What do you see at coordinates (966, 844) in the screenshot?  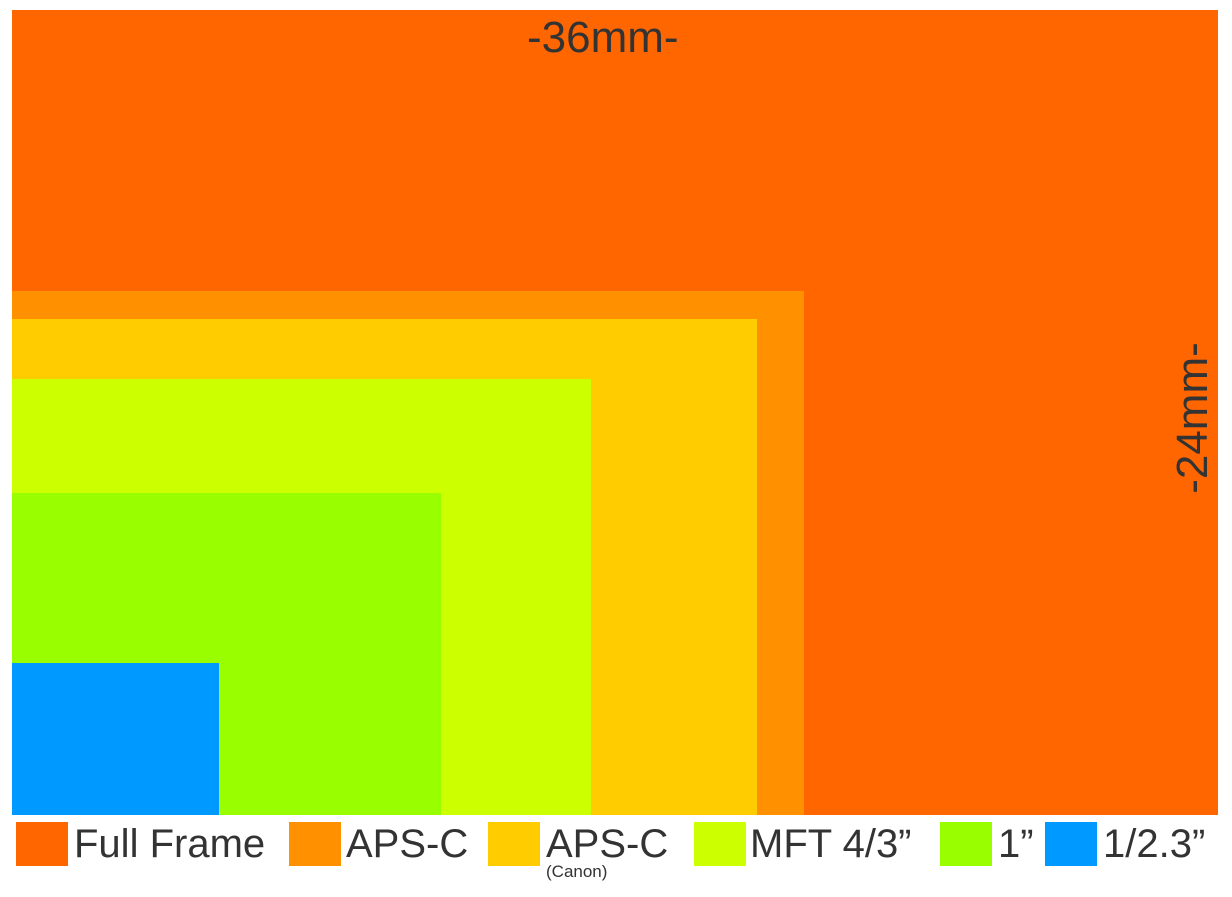 I see `legend-swatch-one-inch` at bounding box center [966, 844].